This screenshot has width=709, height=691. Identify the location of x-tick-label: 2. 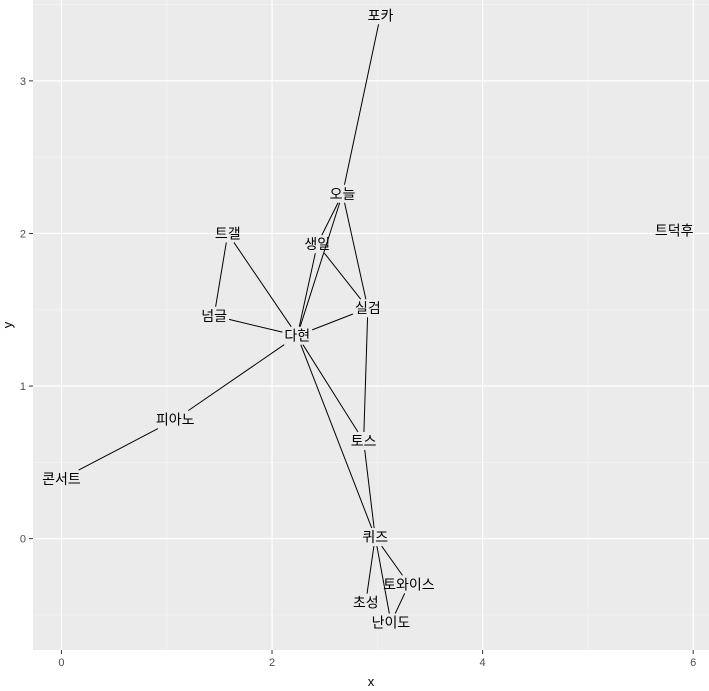
(272, 663).